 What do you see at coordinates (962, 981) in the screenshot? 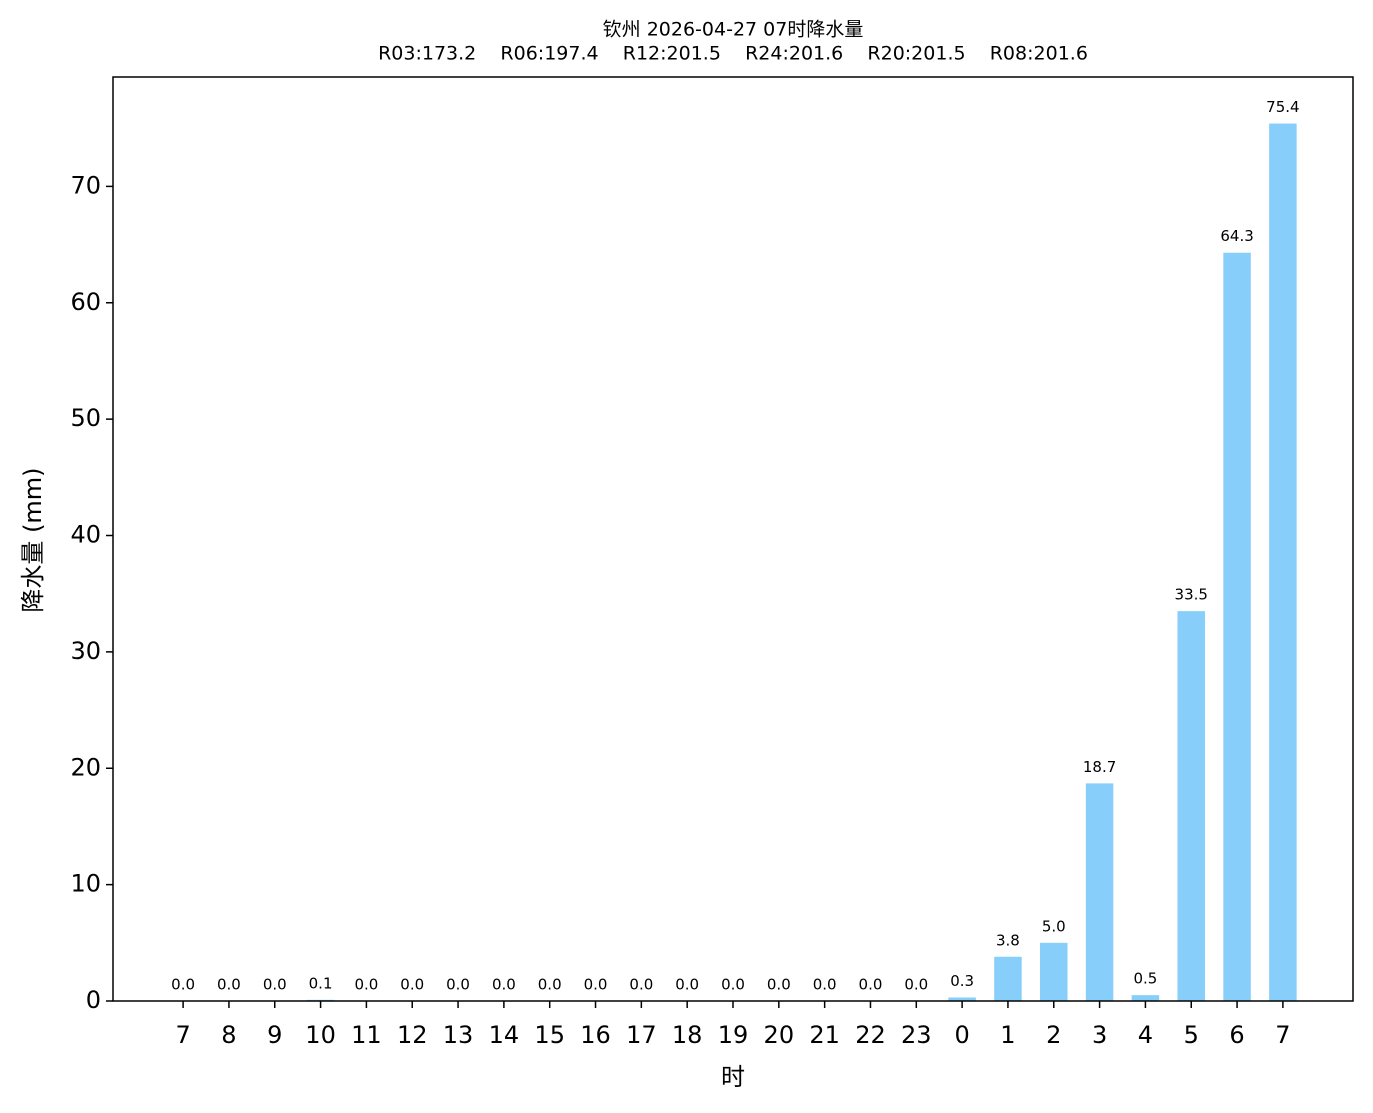
I see `data-label: 0.3` at bounding box center [962, 981].